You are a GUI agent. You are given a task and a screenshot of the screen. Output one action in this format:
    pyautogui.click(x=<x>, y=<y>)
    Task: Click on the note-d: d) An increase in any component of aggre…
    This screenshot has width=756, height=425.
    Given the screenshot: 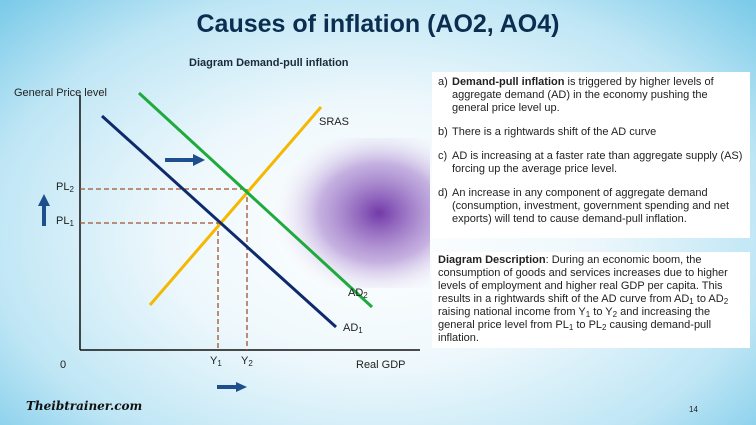 What is the action you would take?
    pyautogui.click(x=583, y=206)
    